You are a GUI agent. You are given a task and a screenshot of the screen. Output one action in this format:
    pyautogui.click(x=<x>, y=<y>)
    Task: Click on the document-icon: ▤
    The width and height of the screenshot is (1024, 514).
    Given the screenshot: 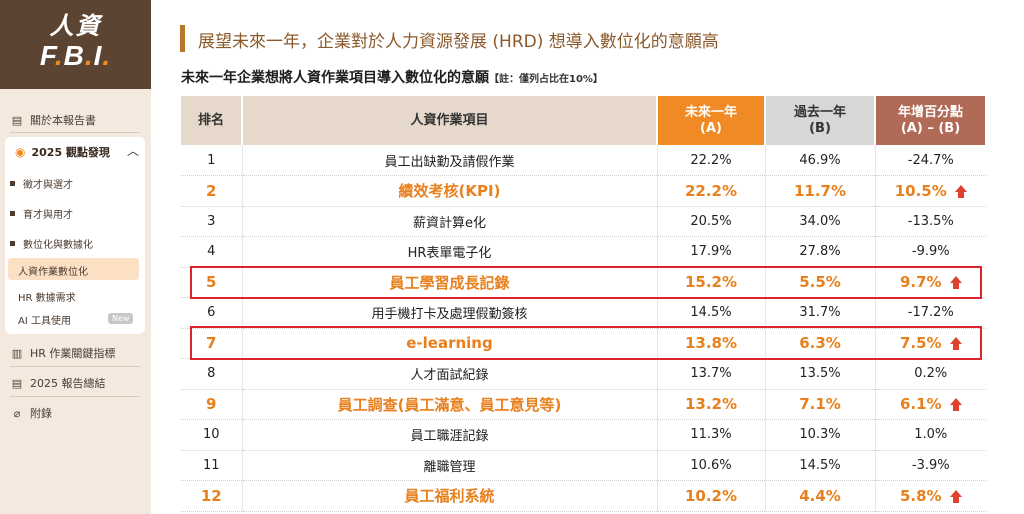 What is the action you would take?
    pyautogui.click(x=17, y=383)
    